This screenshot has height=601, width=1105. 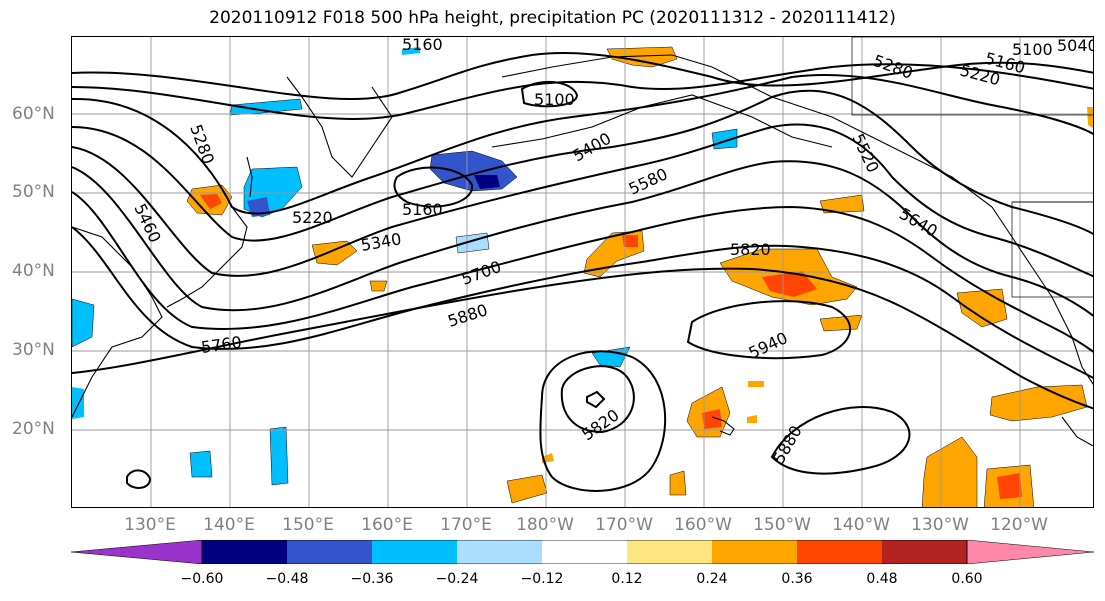 I want to click on lat-label-40n: 40°N, so click(x=33, y=271).